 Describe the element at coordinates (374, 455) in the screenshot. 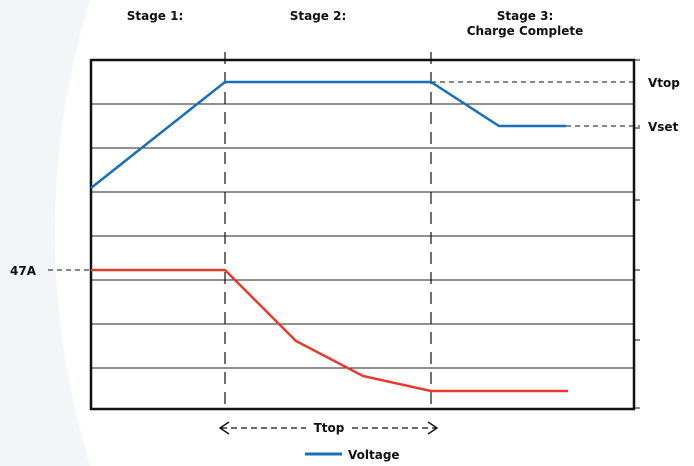

I see `legend-voltage-label: Voltage` at that location.